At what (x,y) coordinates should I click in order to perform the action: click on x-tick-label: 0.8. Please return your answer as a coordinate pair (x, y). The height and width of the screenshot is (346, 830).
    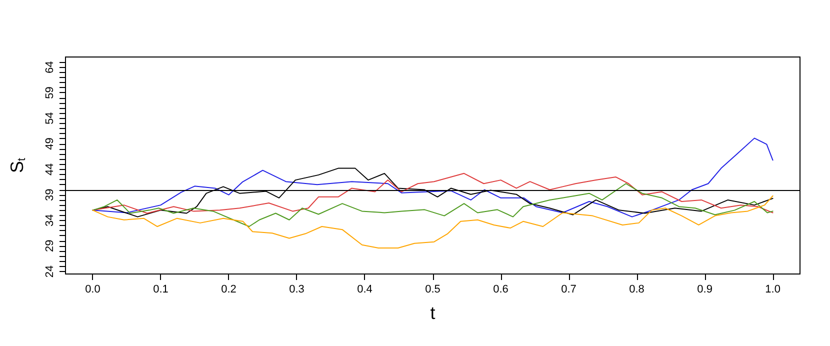
    Looking at the image, I should click on (636, 290).